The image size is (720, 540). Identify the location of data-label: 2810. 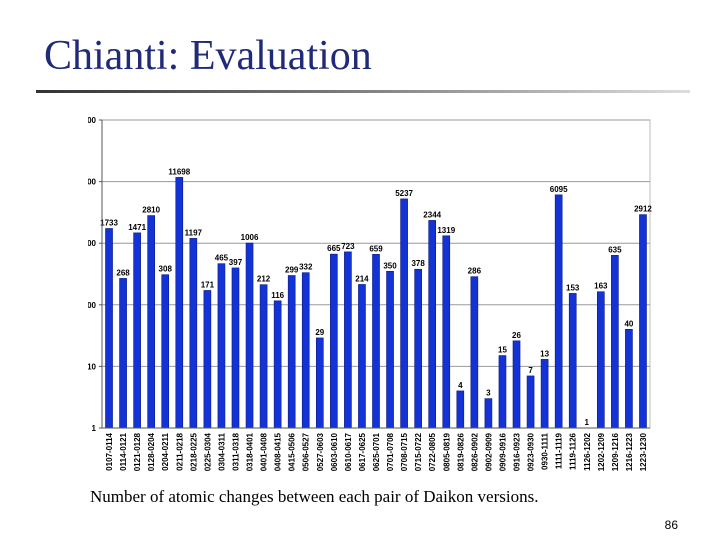
(151, 210).